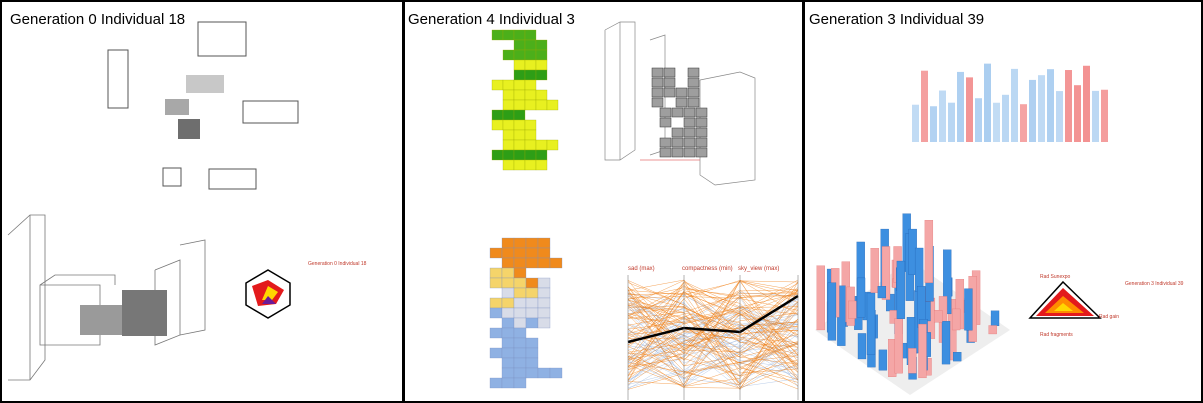 This screenshot has width=1203, height=403. I want to click on parallel-coordinates, so click(713, 337).